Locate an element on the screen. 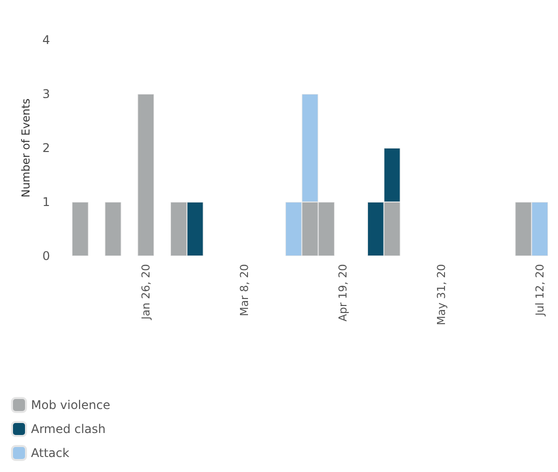 The width and height of the screenshot is (558, 472). y-tick-label: 4 is located at coordinates (46, 40).